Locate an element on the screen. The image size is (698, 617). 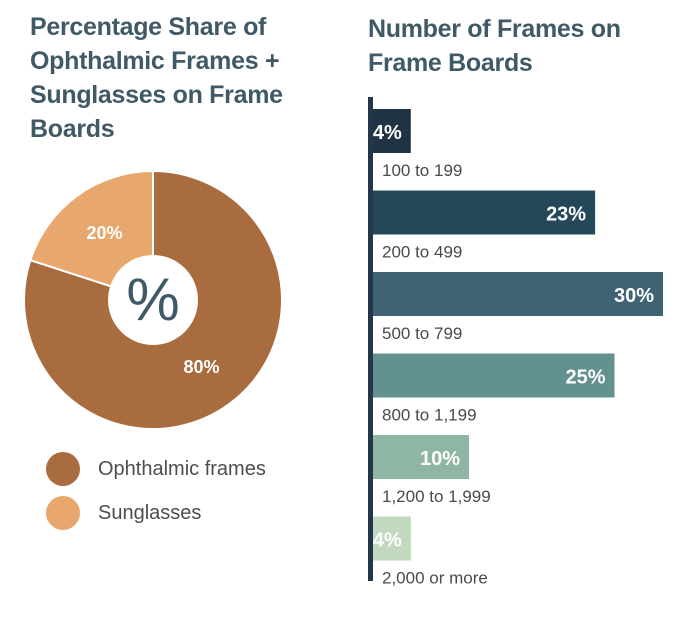
bar-category-label-1: 100 to 199 is located at coordinates (422, 170).